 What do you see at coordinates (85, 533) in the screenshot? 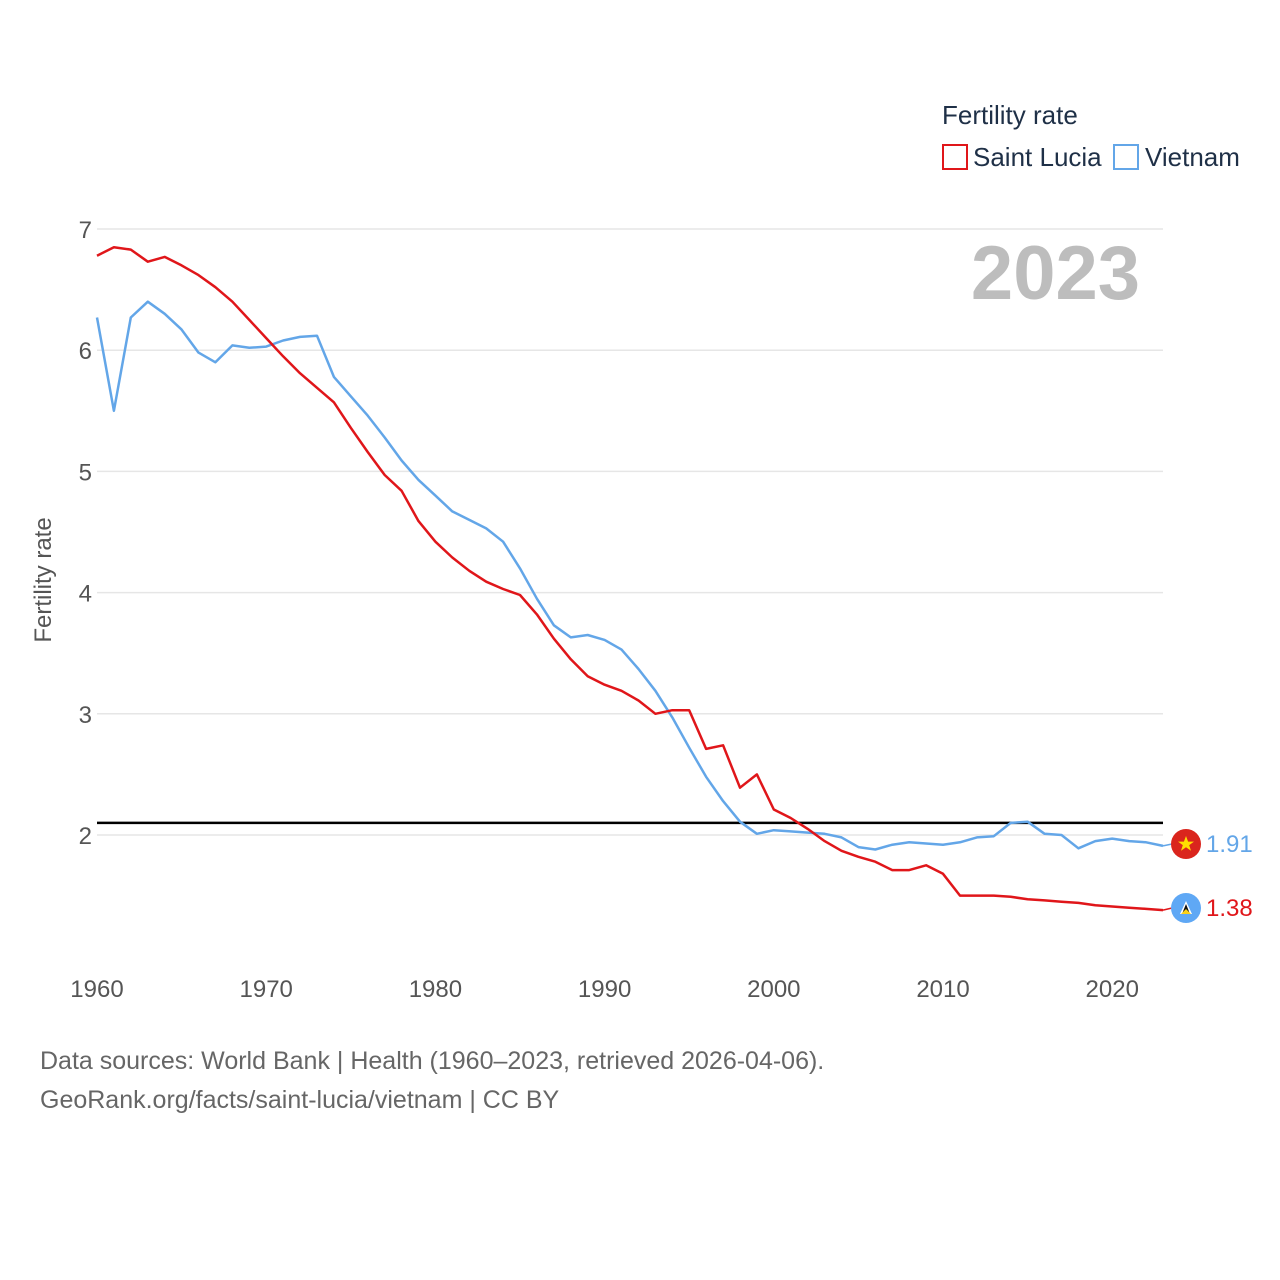
I see `y-axis-ticks: 2 3 4 5 6 7` at bounding box center [85, 533].